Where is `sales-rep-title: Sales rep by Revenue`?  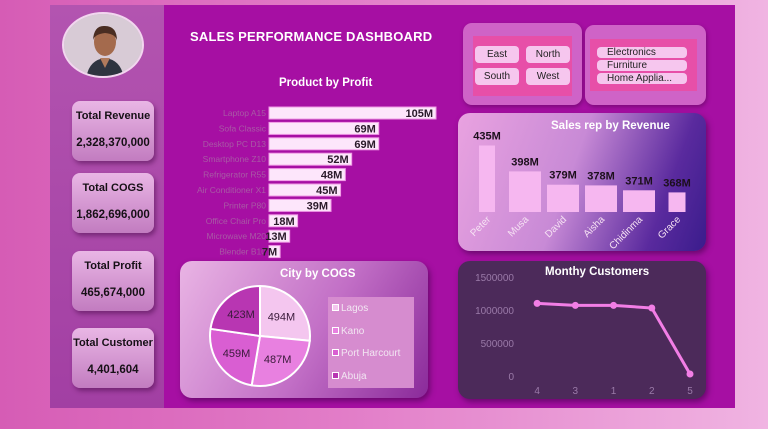
sales-rep-title: Sales rep by Revenue is located at coordinates (610, 126).